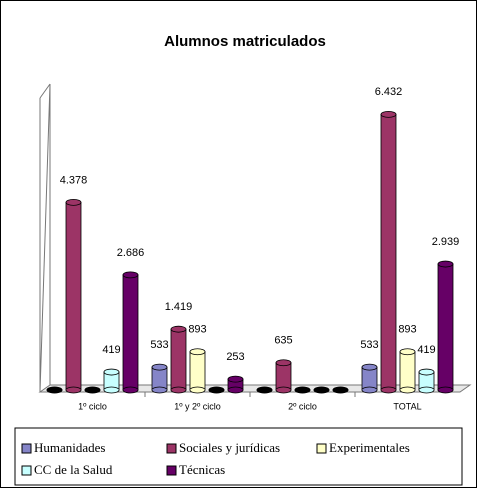 The image size is (477, 488). I want to click on x-tick-label: 1º y 2º ciclo, so click(197, 406).